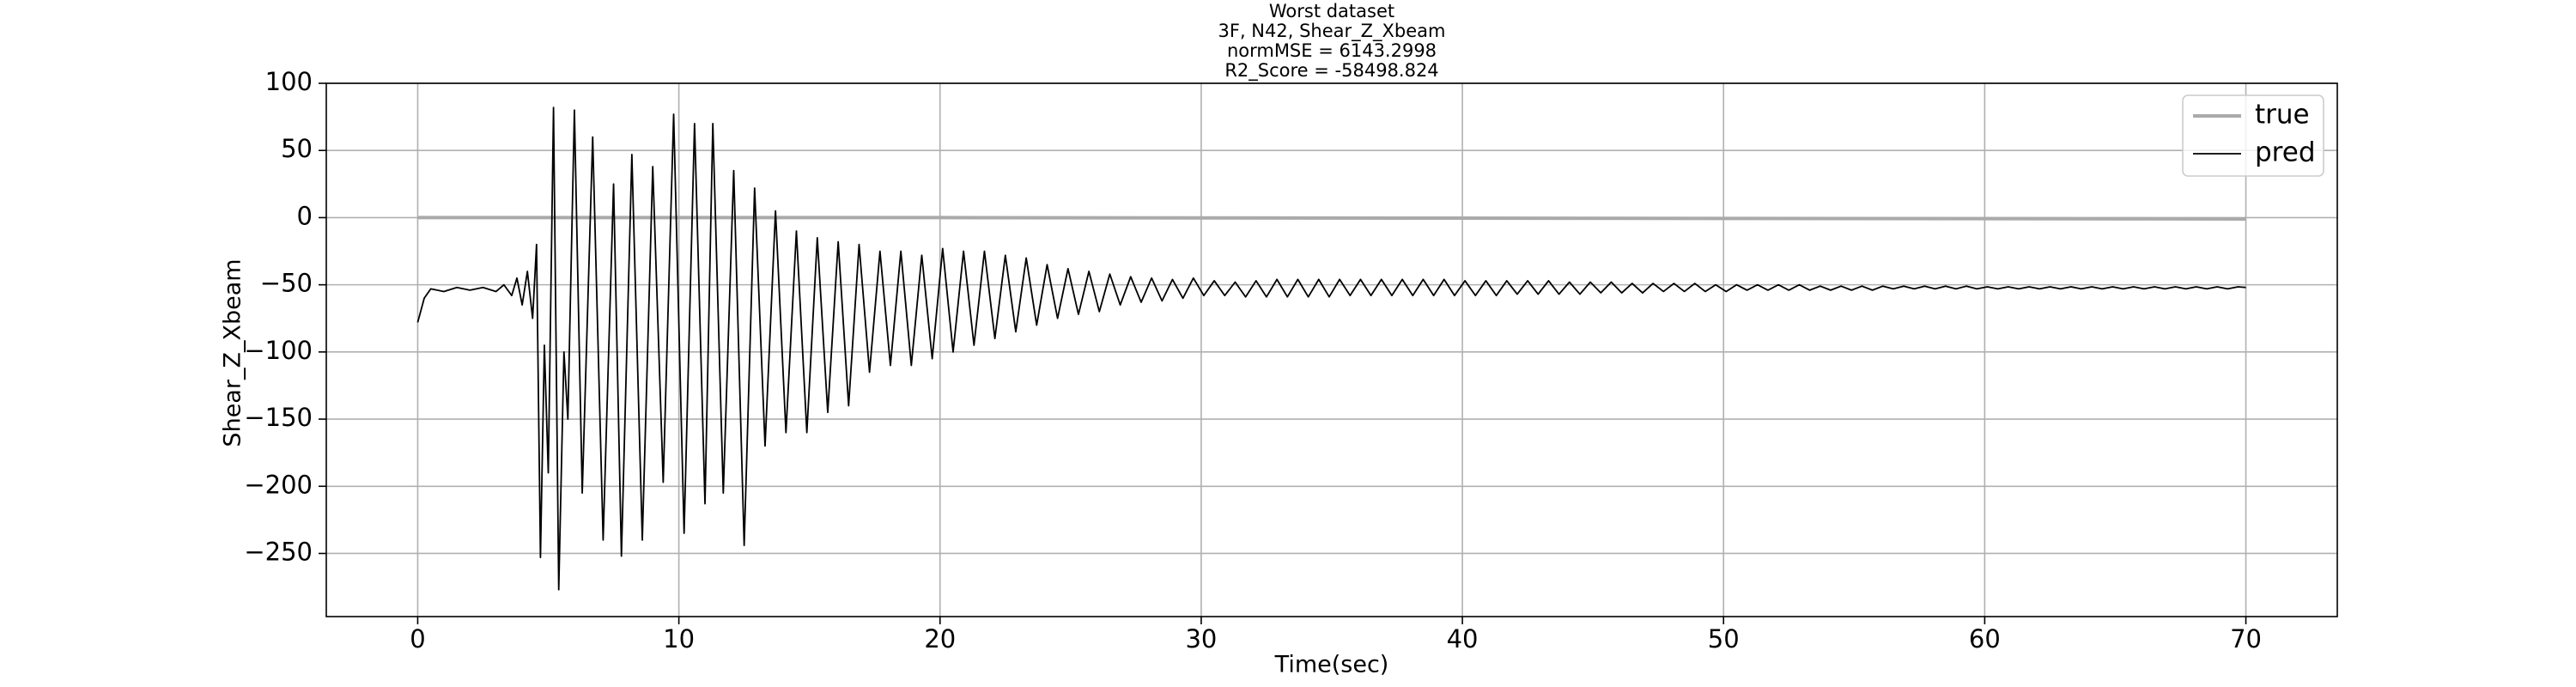  I want to click on y-axis-label: Shear_Z_Xbeam, so click(233, 352).